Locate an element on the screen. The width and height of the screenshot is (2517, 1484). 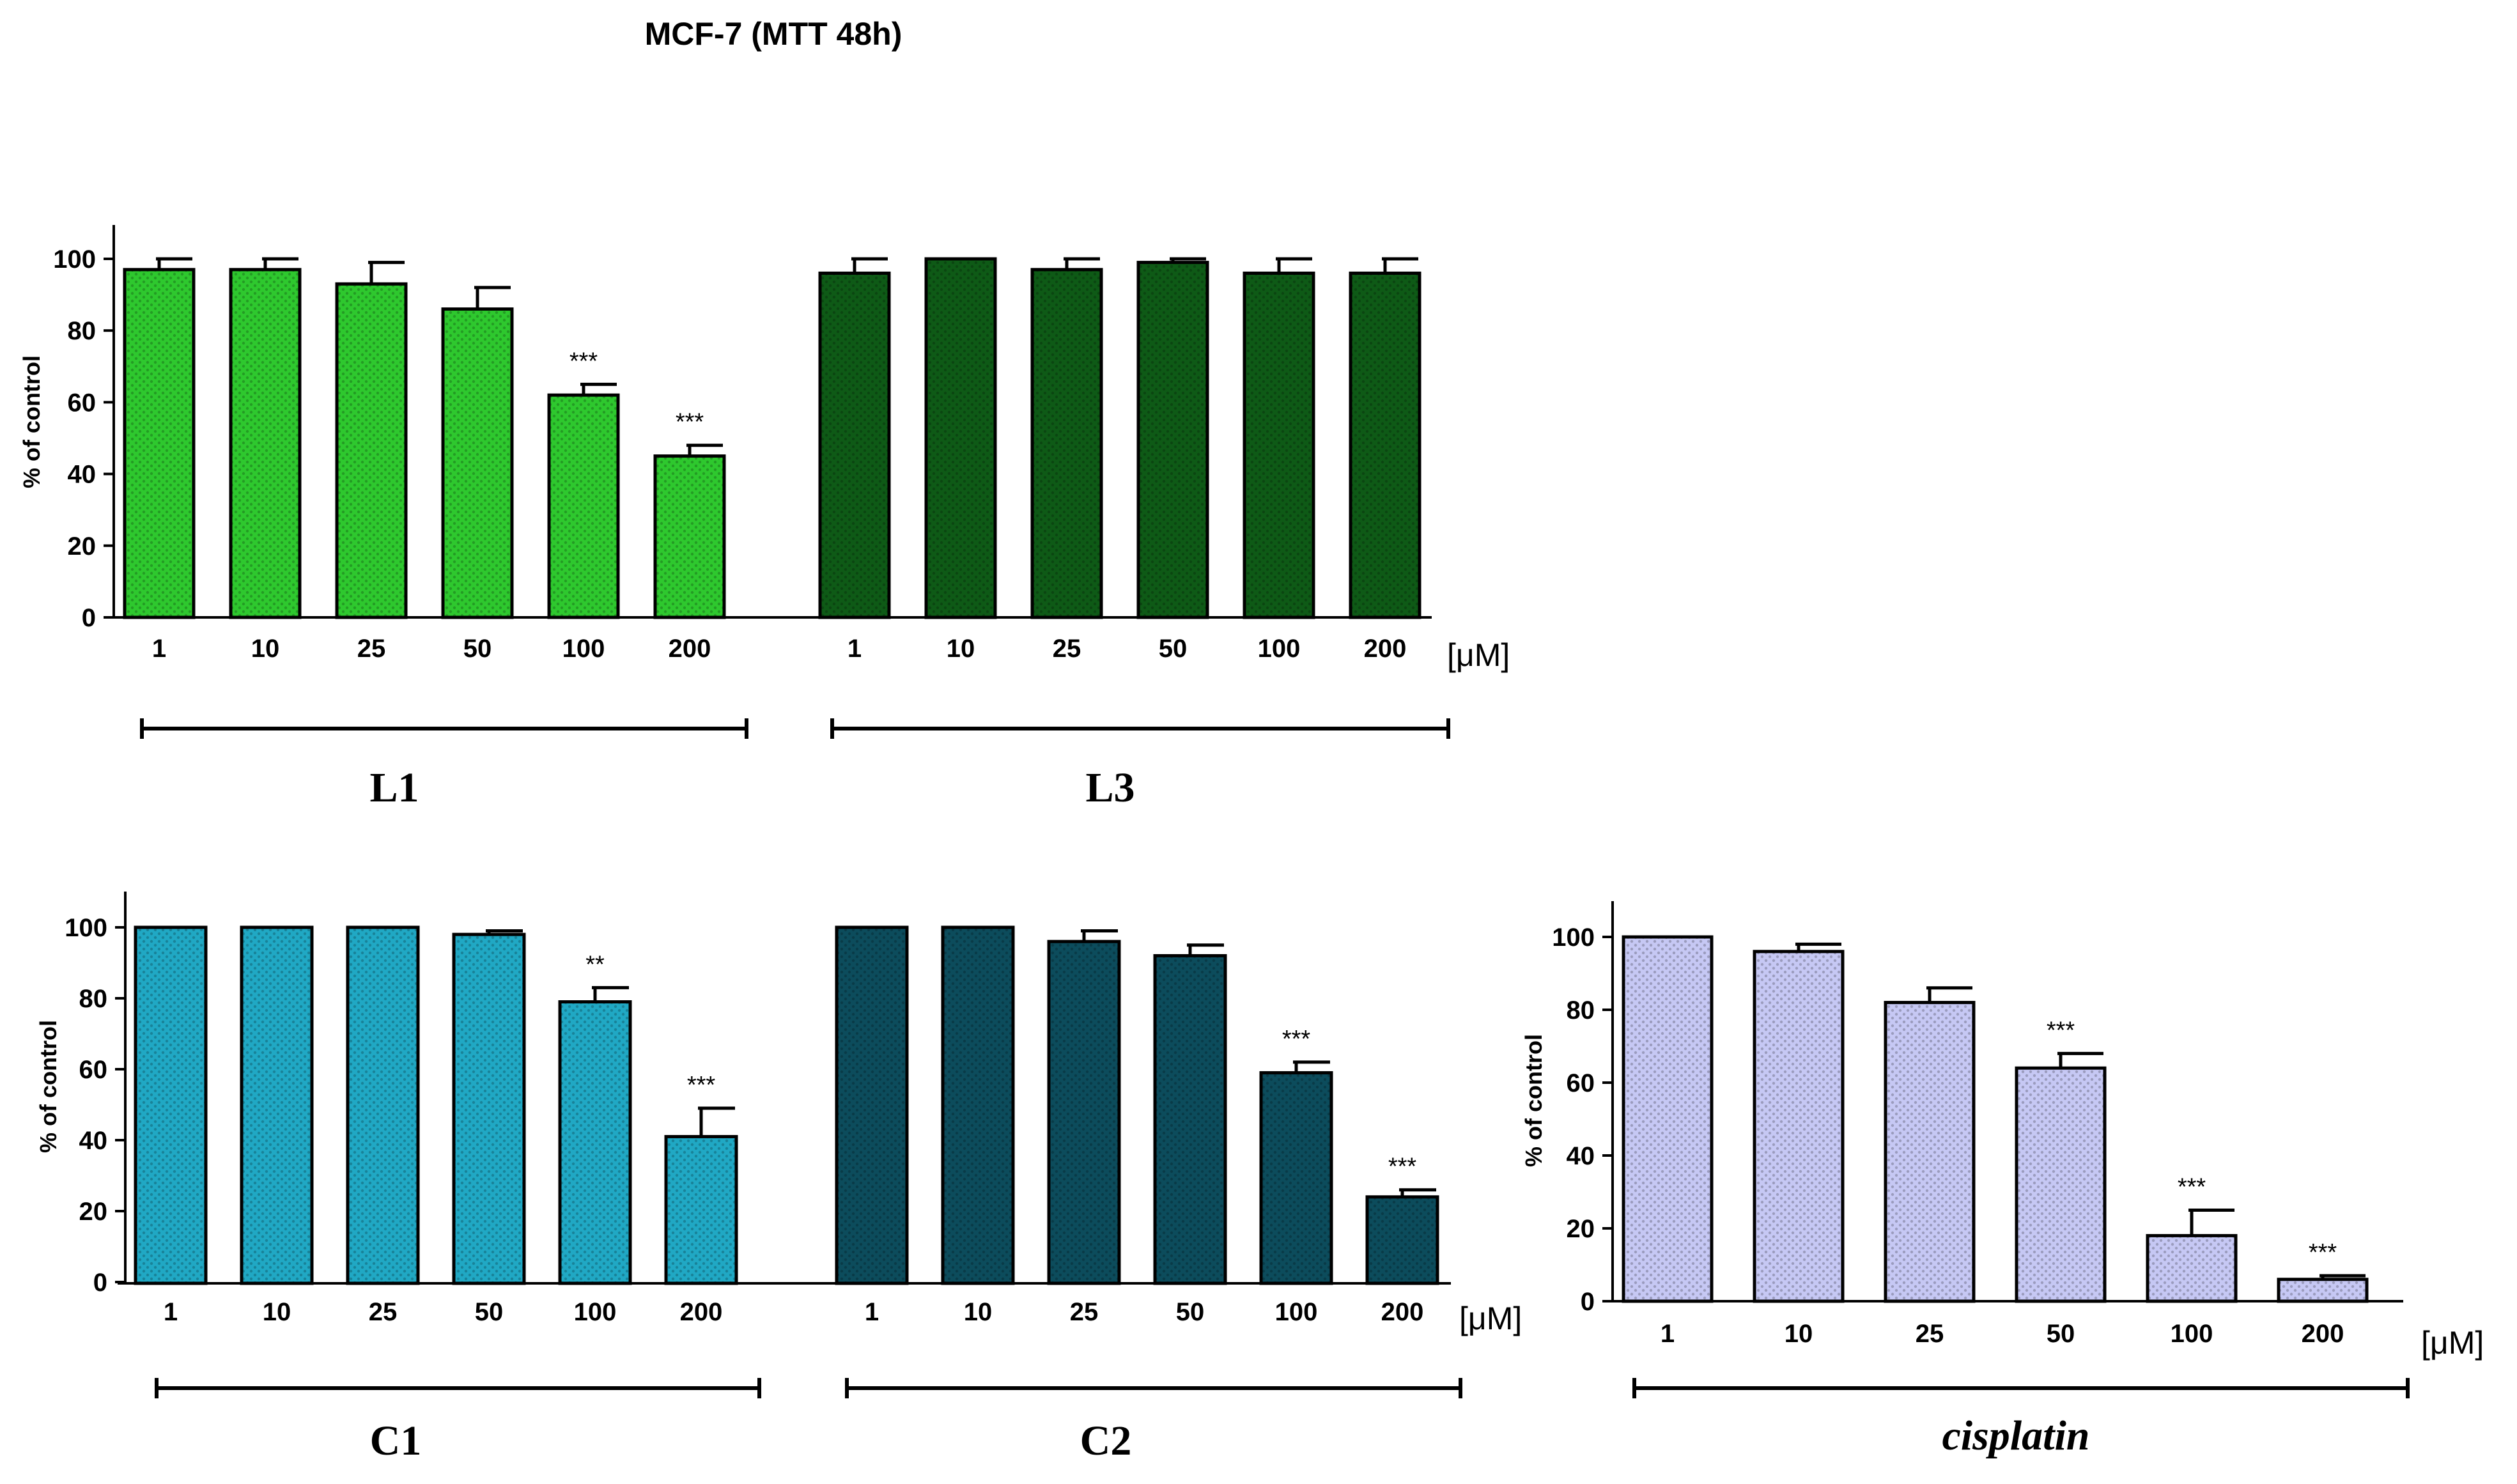
group-label-C1: C1 is located at coordinates (396, 1441).